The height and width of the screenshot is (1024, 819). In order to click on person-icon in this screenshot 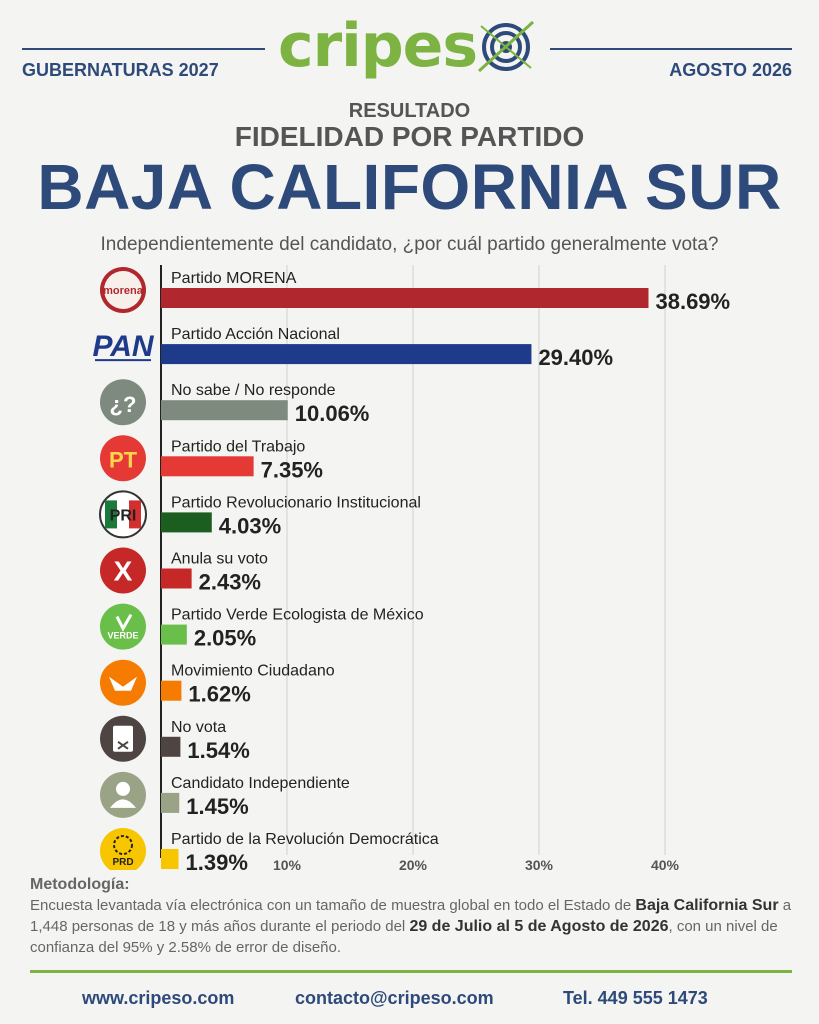, I will do `click(123, 794)`.